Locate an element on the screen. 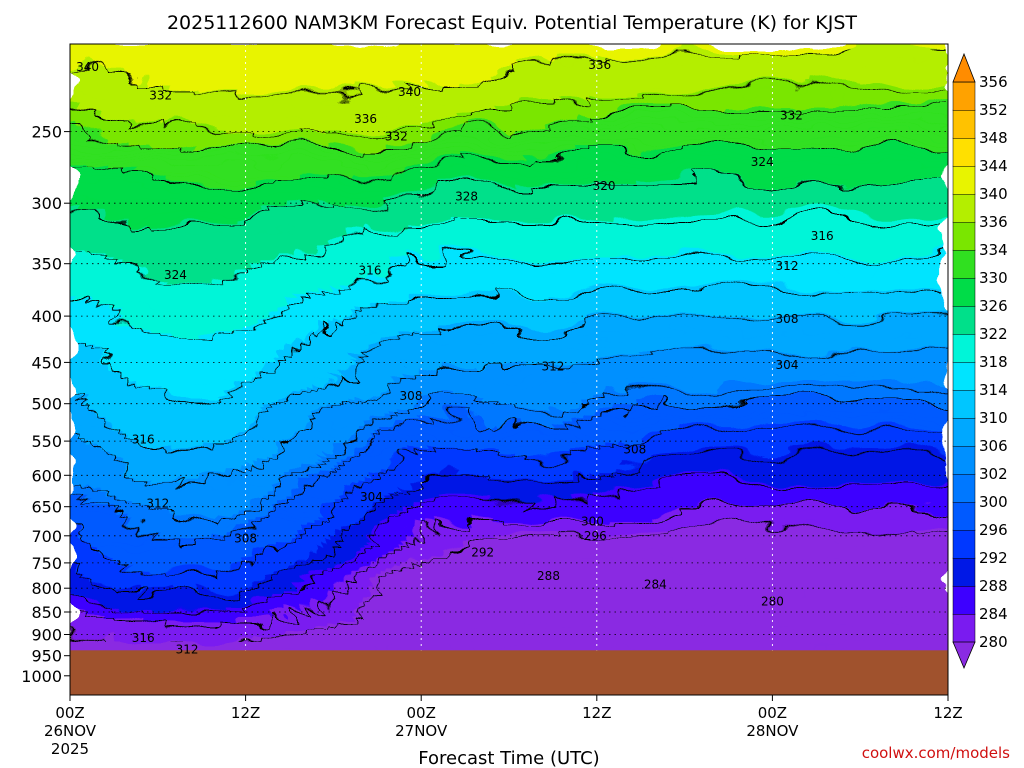  colorbar-tick-label: 288 is located at coordinates (993, 586).